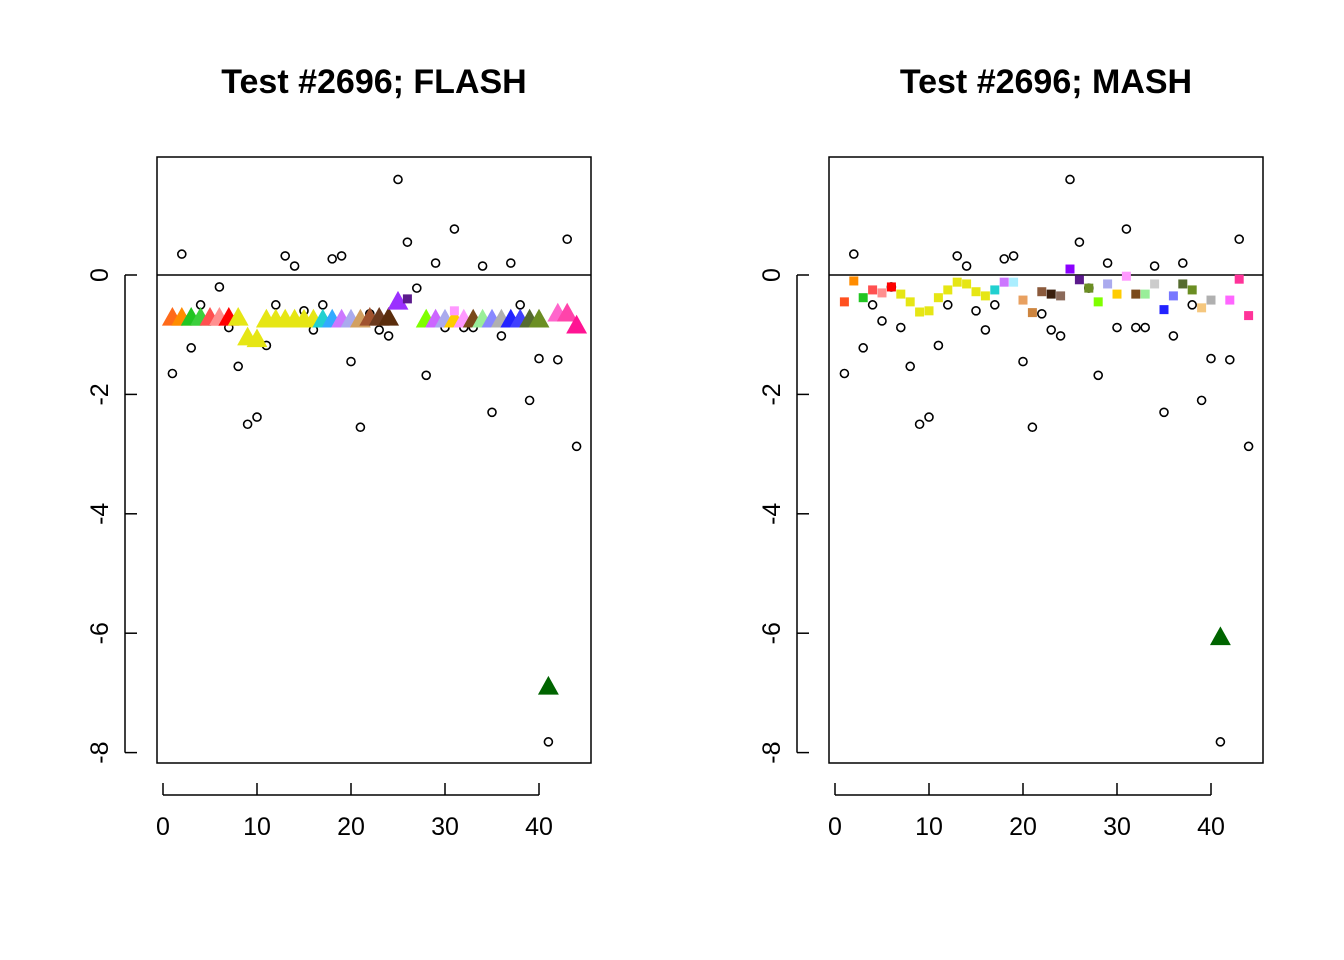 The image size is (1344, 960). What do you see at coordinates (100, 514) in the screenshot?
I see `y-tick-label: -4` at bounding box center [100, 514].